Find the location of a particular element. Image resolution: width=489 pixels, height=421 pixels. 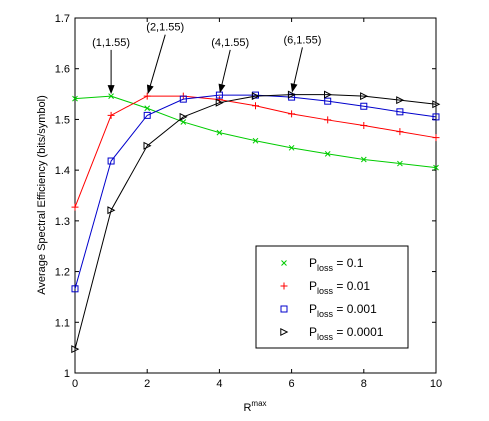

y-tick-label: 1.2 is located at coordinates (62, 273).